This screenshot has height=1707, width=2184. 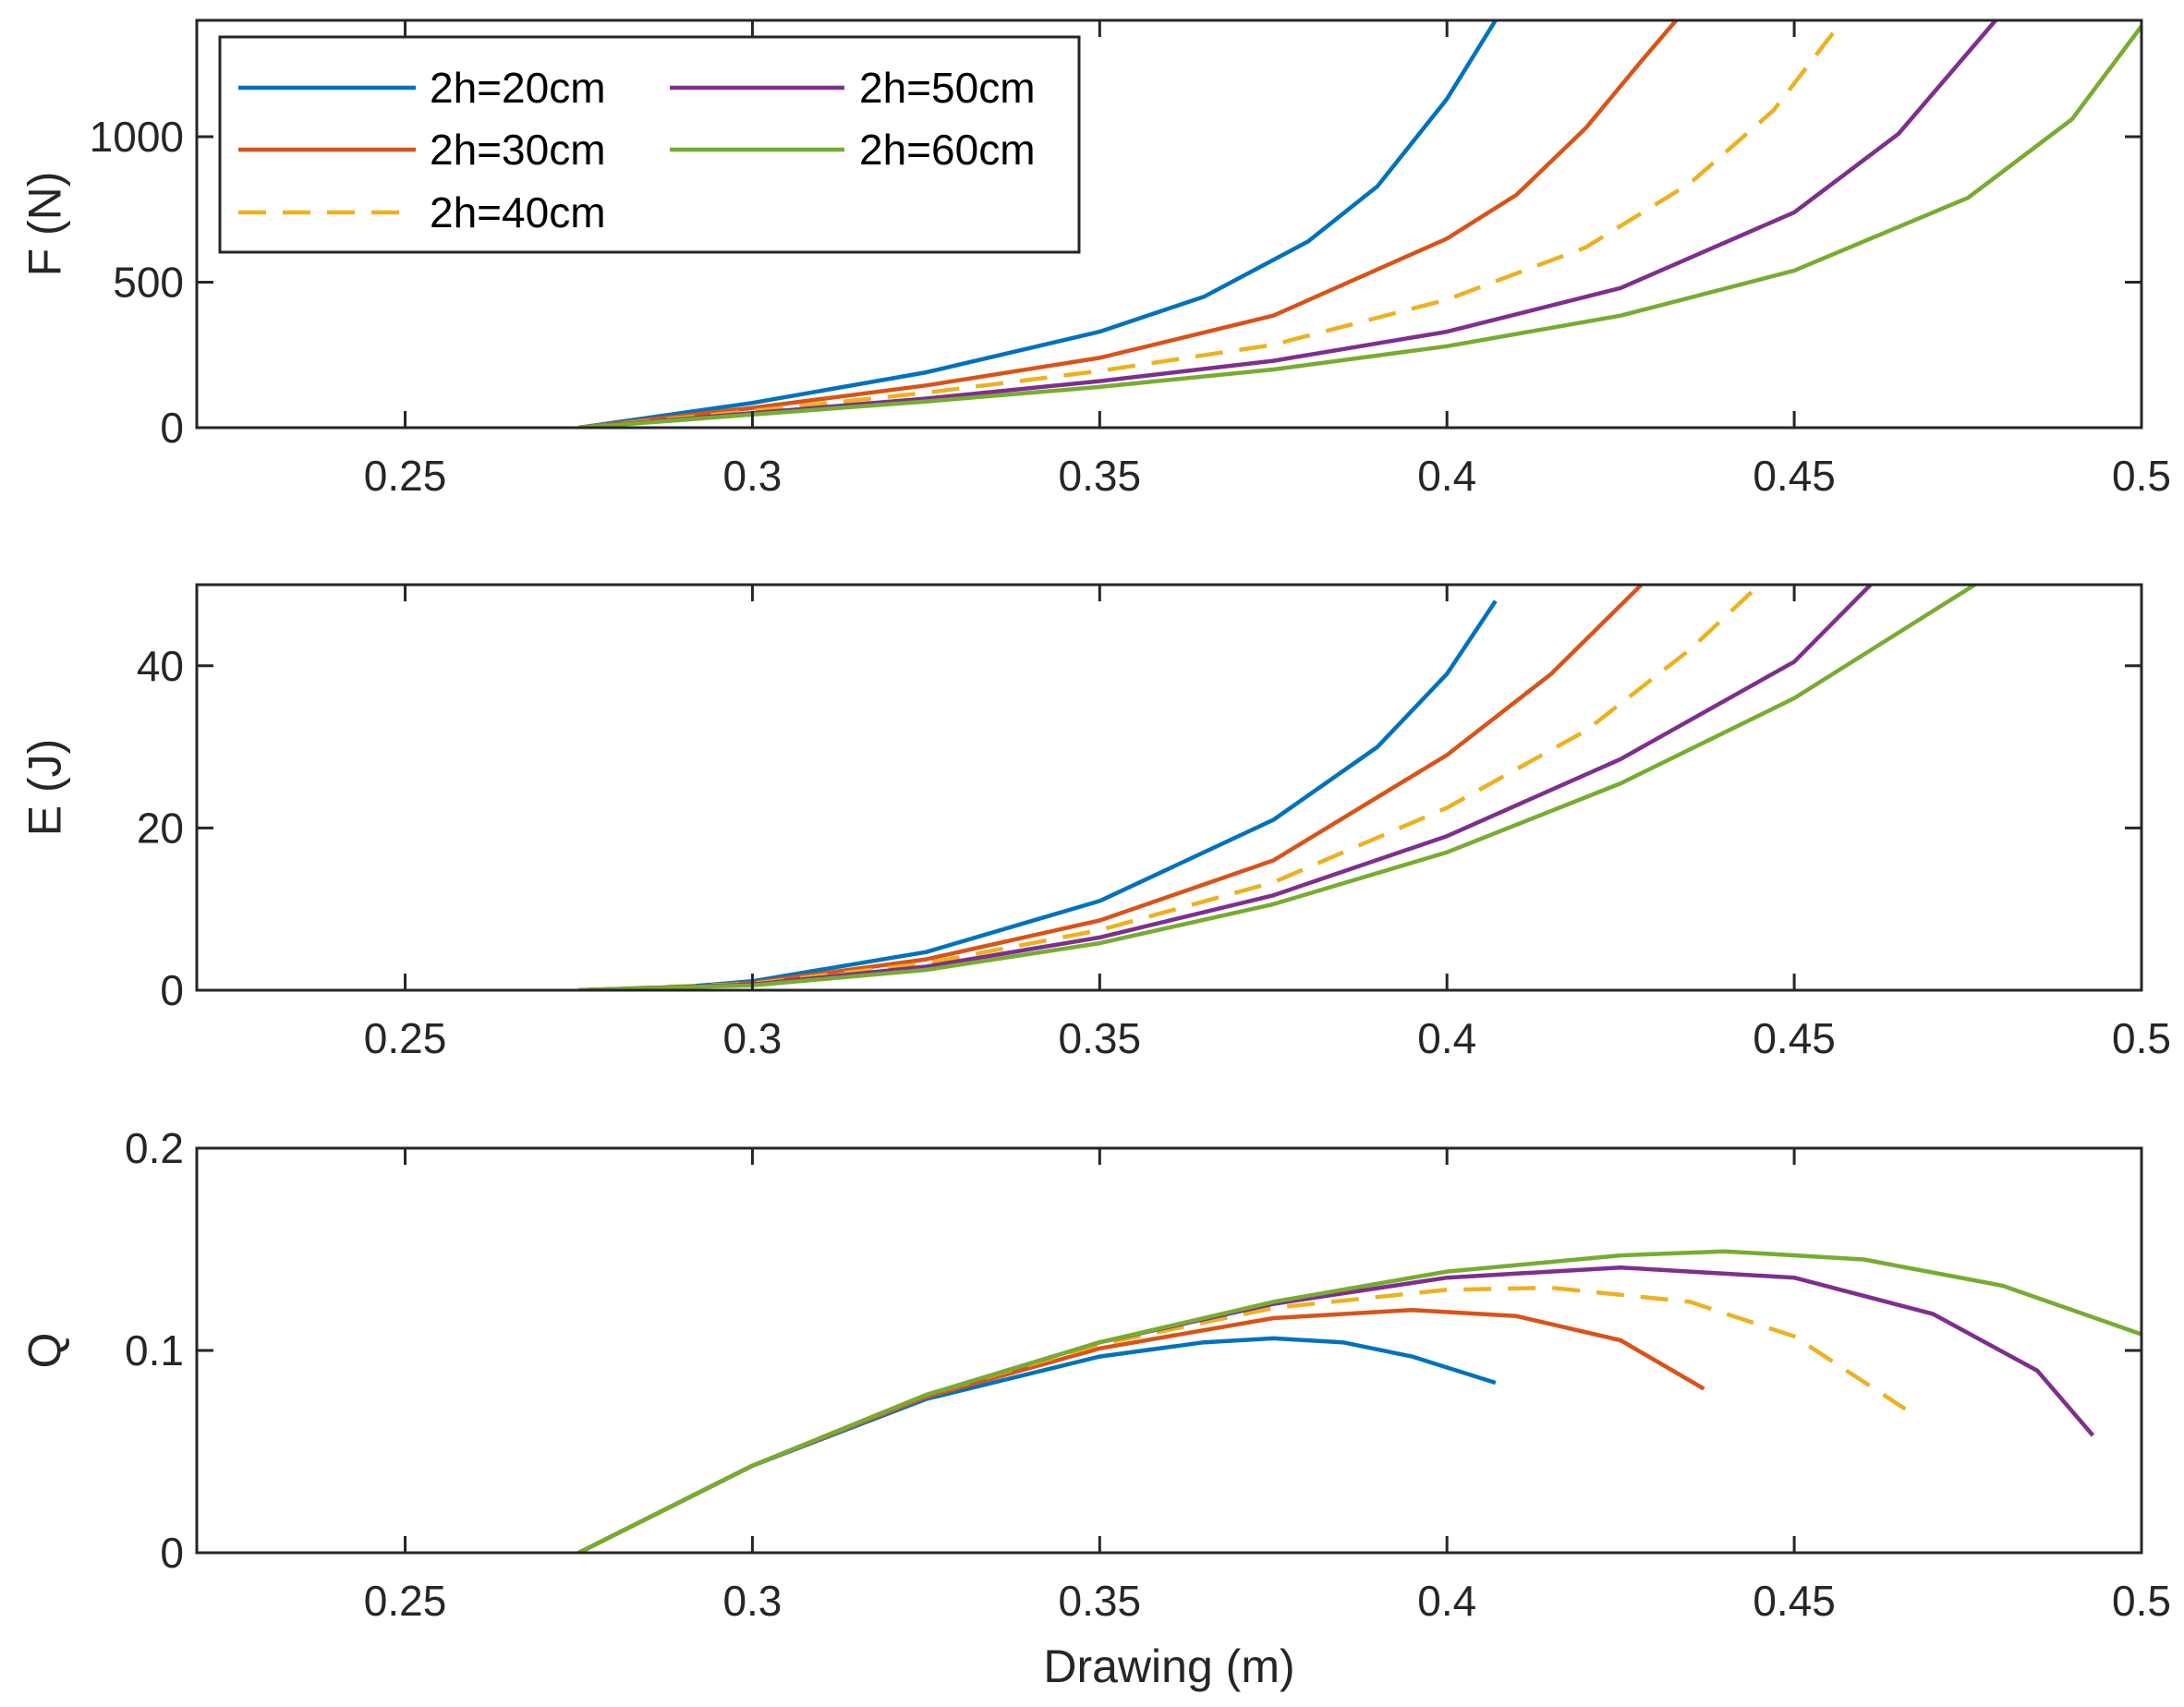 I want to click on quality-y-axis-label: Q, so click(x=45, y=1351).